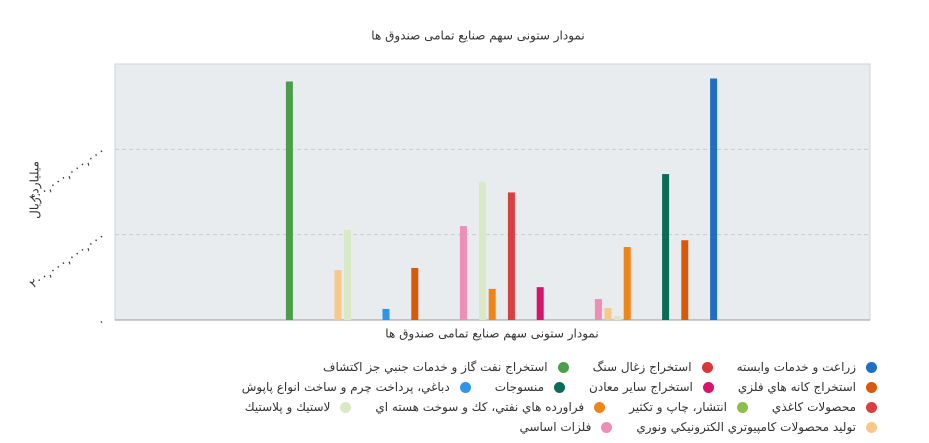 The image size is (929, 443). I want to click on legend-label: محصولات كاغذي, so click(813, 407).